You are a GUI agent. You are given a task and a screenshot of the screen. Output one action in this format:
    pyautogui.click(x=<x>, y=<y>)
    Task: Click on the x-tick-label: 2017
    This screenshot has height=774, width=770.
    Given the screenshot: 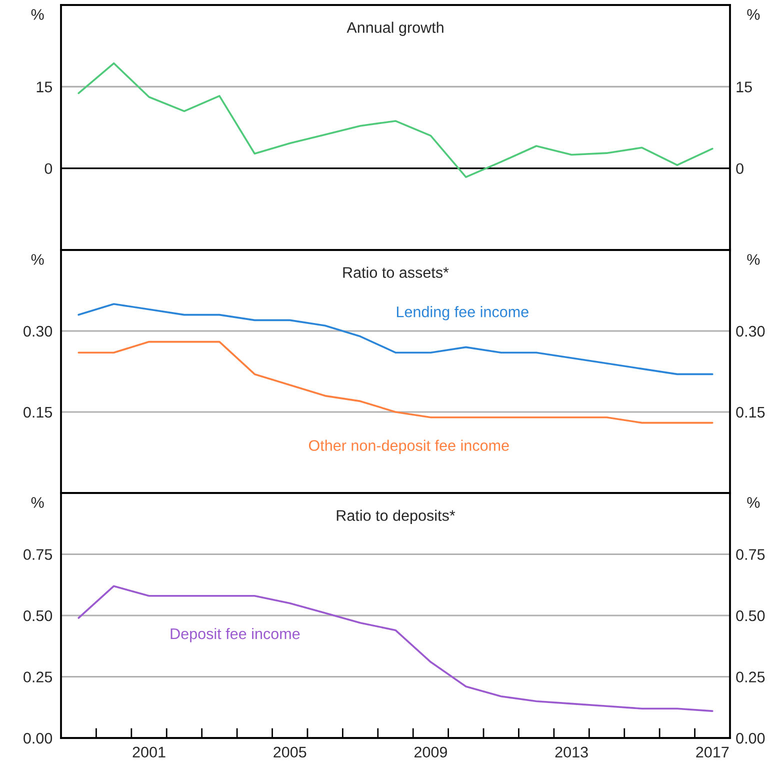 What is the action you would take?
    pyautogui.click(x=712, y=752)
    